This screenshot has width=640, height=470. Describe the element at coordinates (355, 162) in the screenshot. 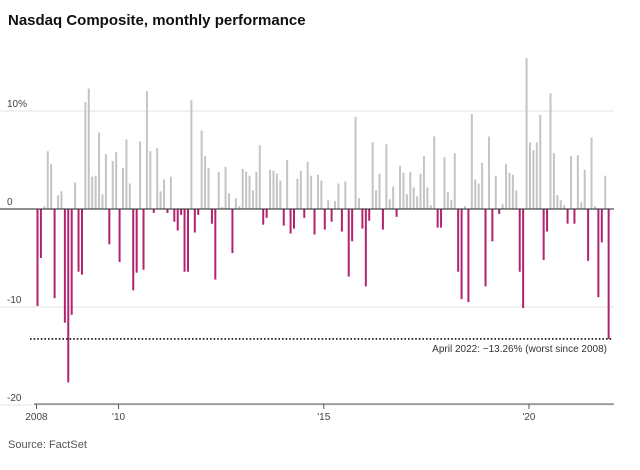

I see `bar: 2015-10: 9.4%` at that location.